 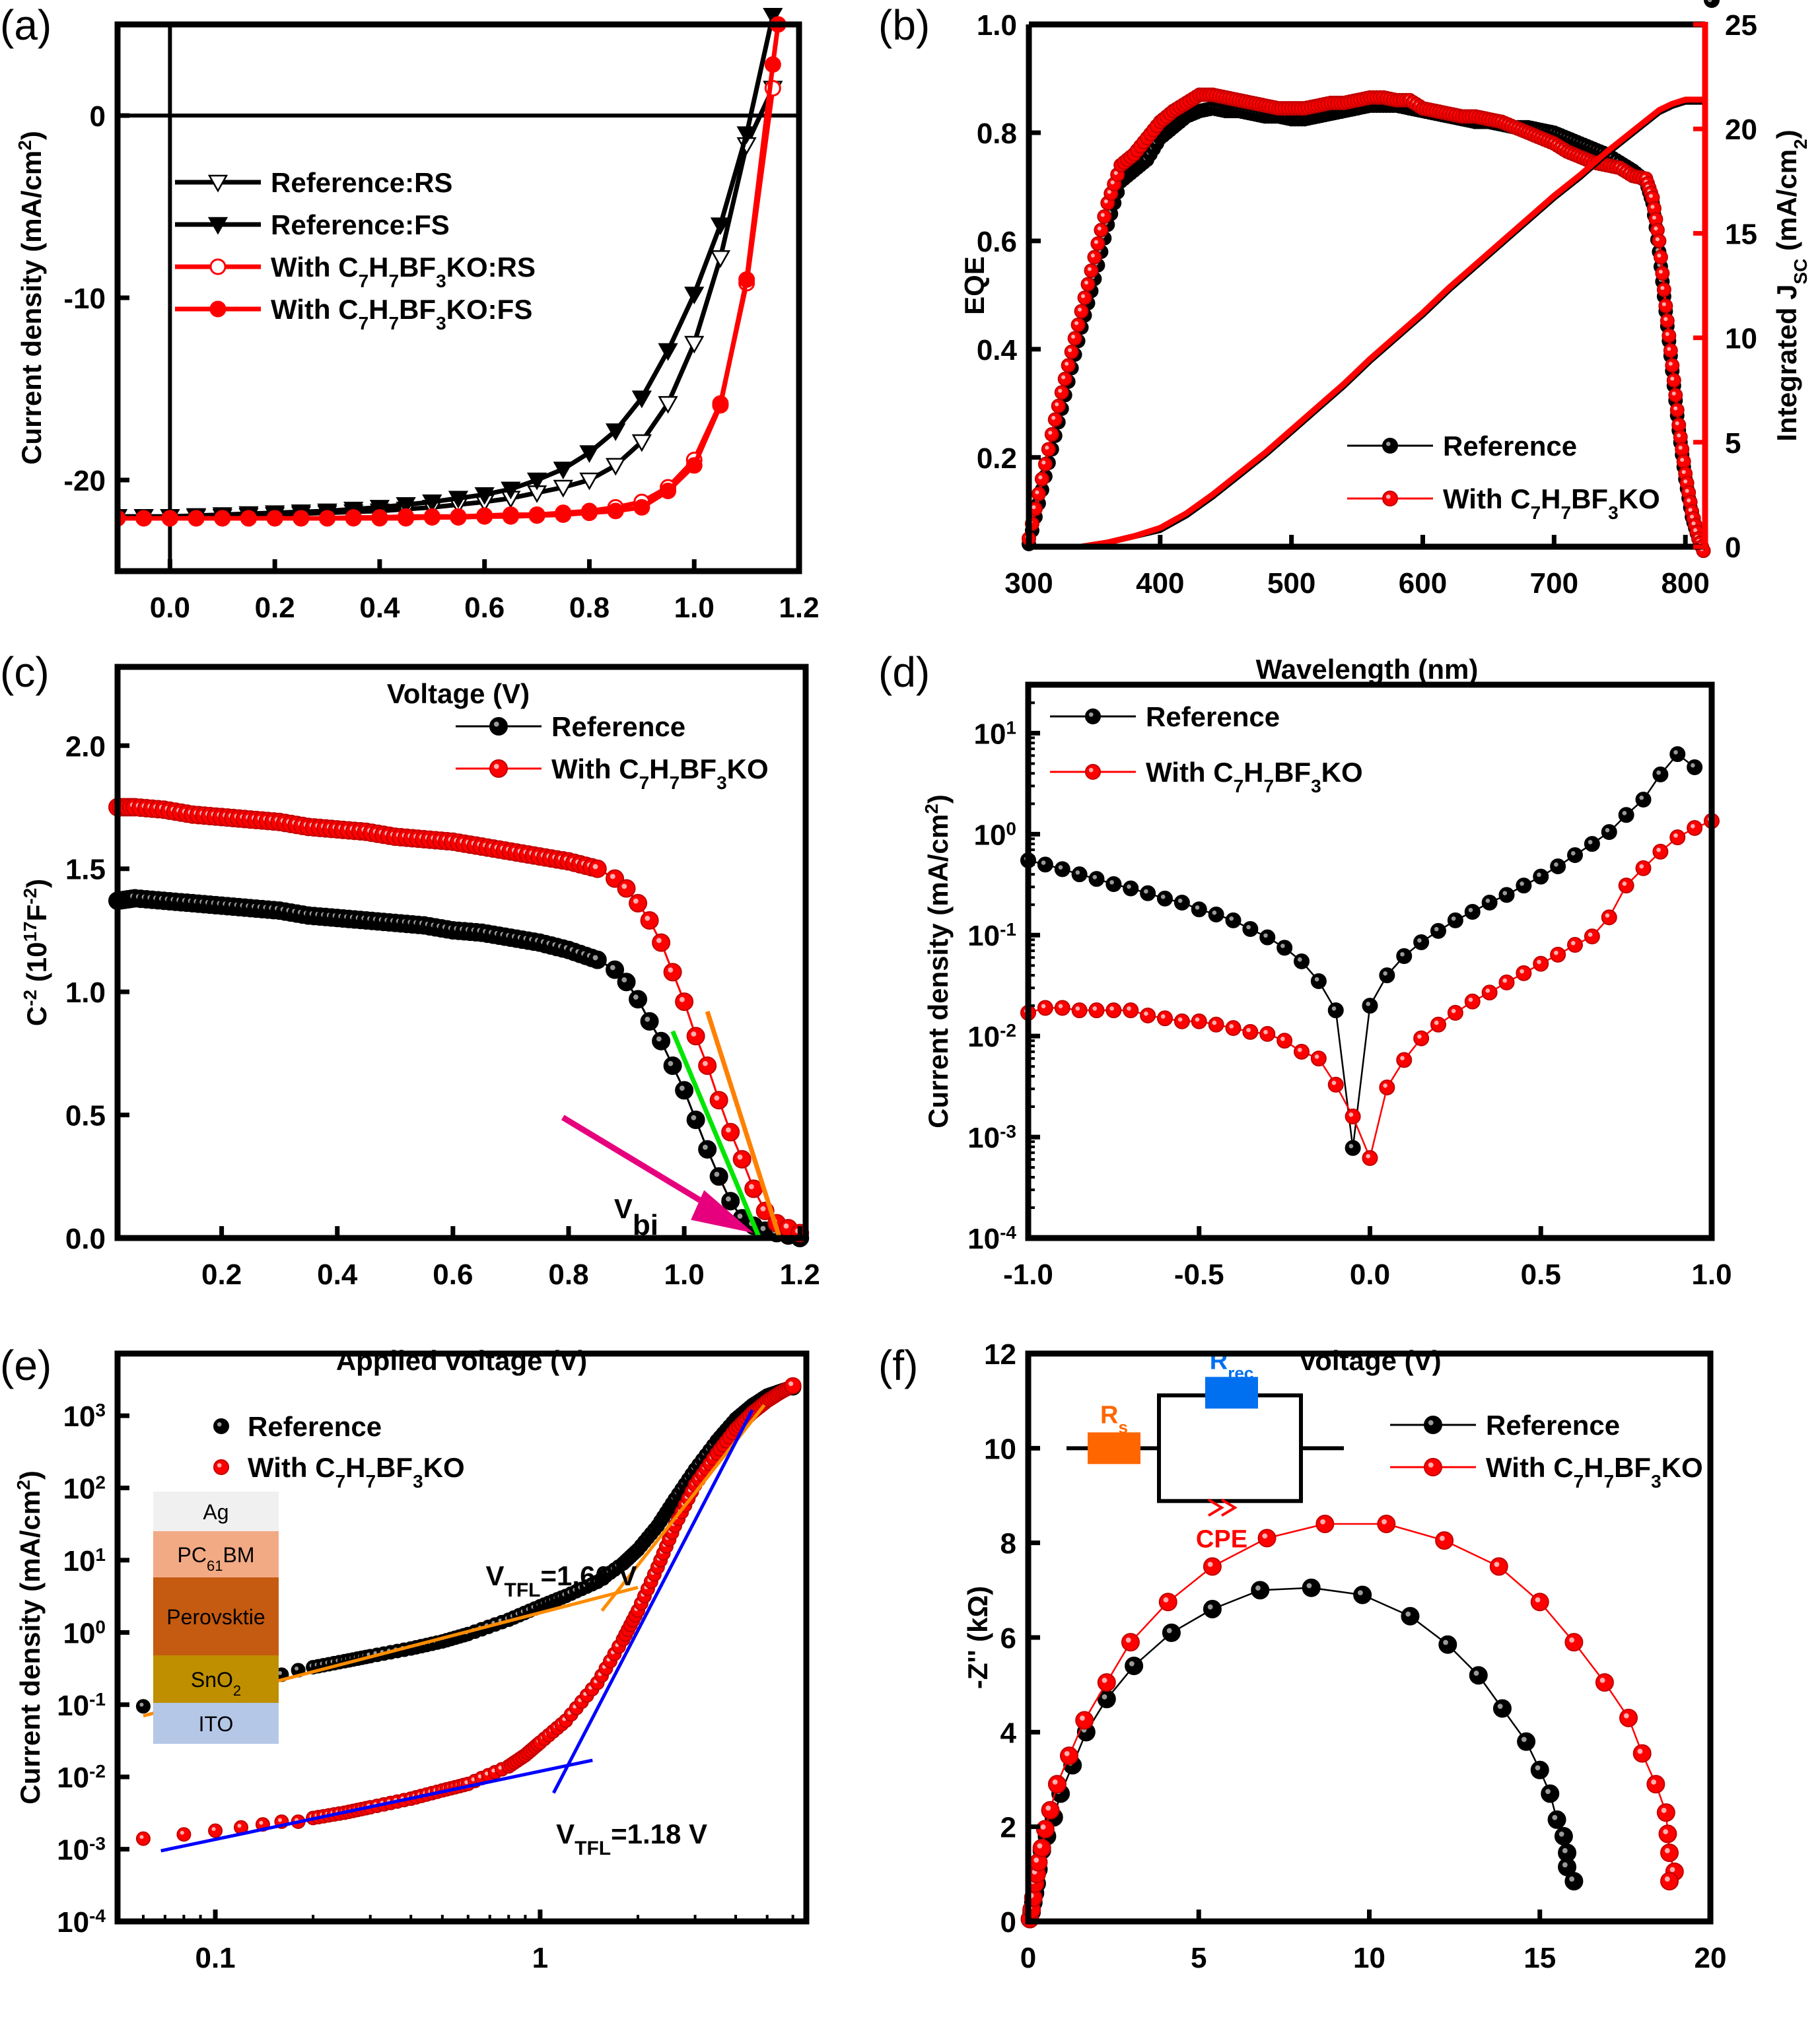 What do you see at coordinates (1008, 1638) in the screenshot?
I see `y-tick-label: 6` at bounding box center [1008, 1638].